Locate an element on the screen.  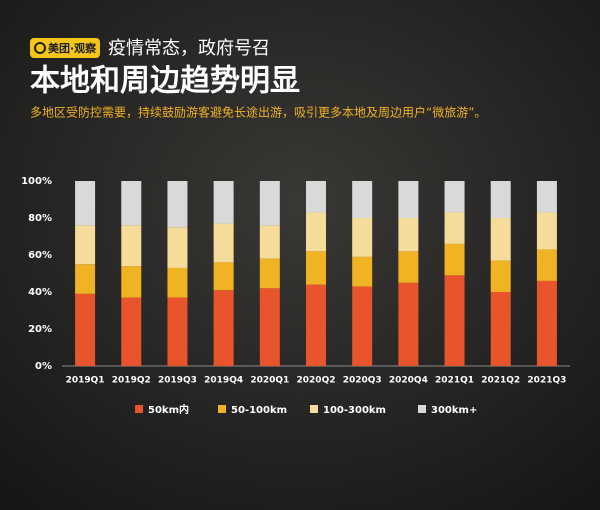
y-tick-label: 80% is located at coordinates (40, 218).